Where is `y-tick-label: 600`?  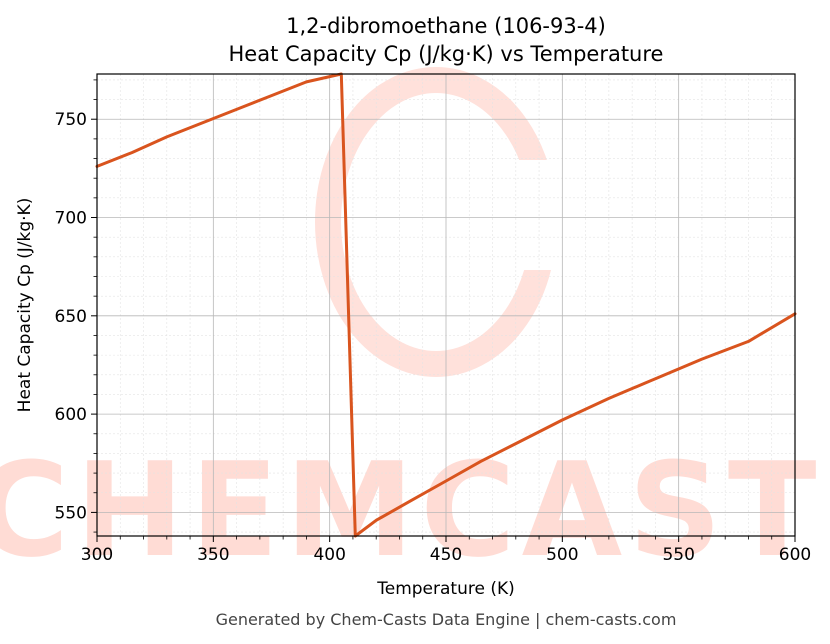 y-tick-label: 600 is located at coordinates (71, 415).